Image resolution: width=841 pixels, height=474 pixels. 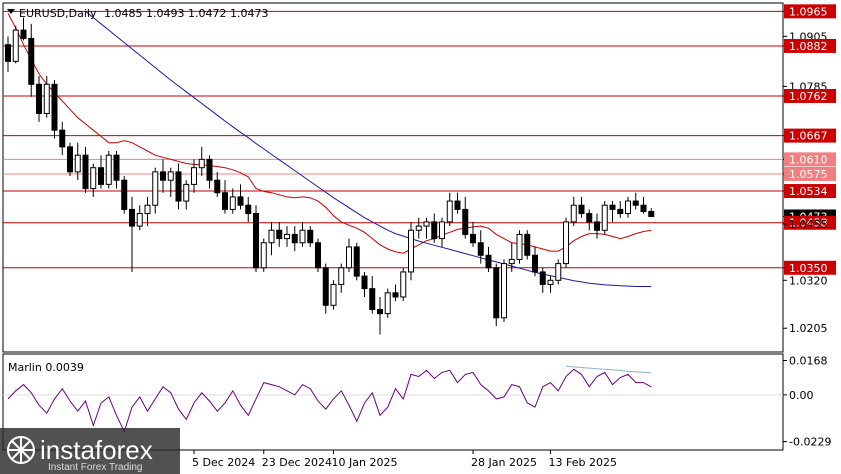 What do you see at coordinates (186, 13) in the screenshot?
I see `ohlc-values: 1.0485 1.0493 1.0472 1.0473` at bounding box center [186, 13].